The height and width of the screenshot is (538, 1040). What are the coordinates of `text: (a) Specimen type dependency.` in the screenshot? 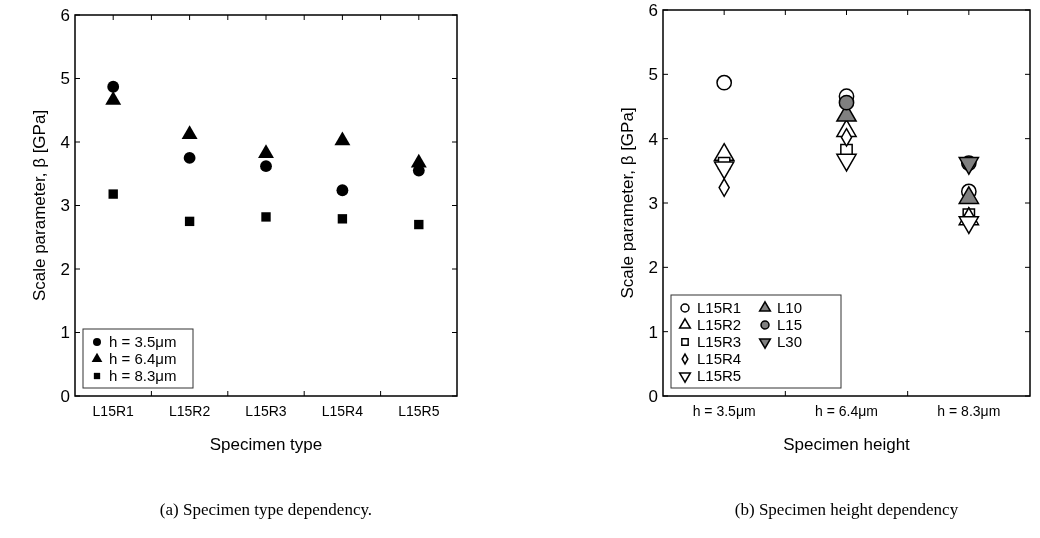 It's located at (266, 509).